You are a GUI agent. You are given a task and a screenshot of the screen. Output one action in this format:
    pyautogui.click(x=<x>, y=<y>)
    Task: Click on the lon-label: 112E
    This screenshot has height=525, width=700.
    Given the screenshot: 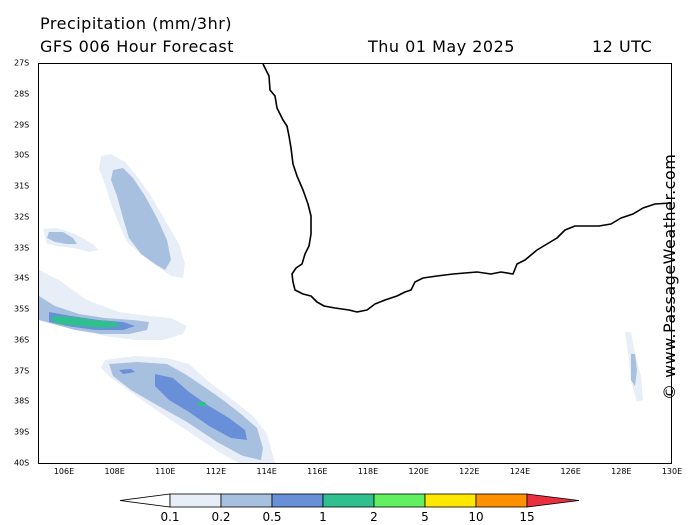 What is the action you would take?
    pyautogui.click(x=216, y=471)
    